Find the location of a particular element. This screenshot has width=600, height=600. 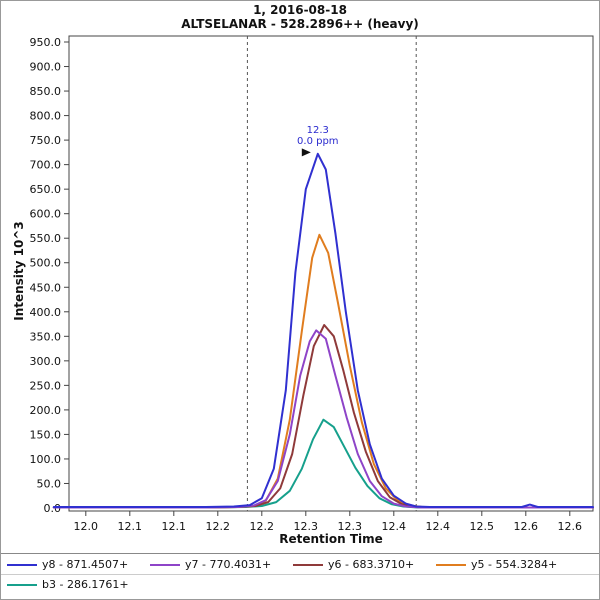

y-tick-label: 400.0 is located at coordinates (46, 312).